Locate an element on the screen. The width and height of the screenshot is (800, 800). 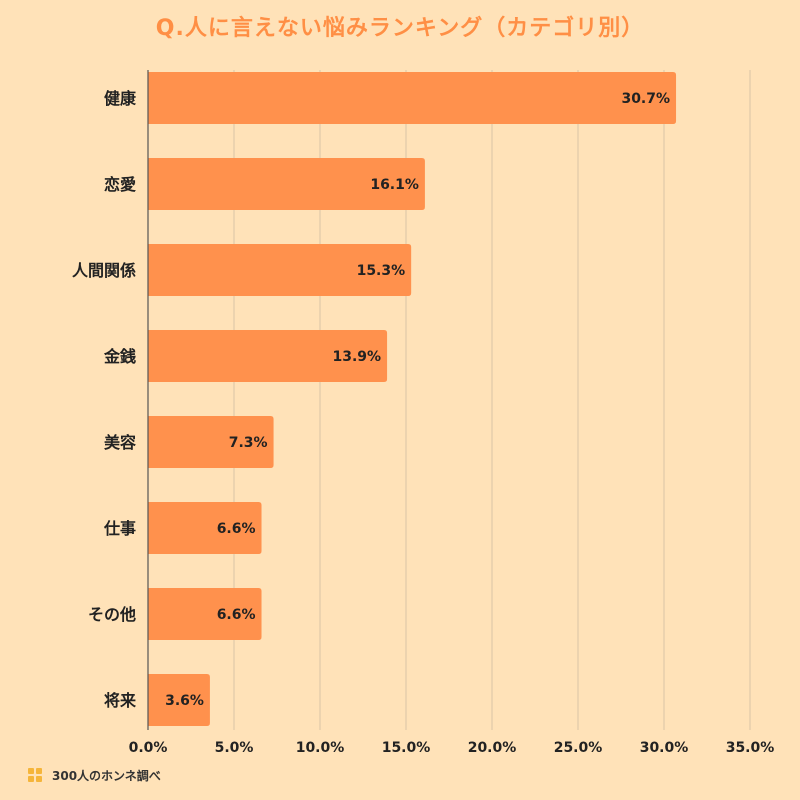
x-tick-label: 20.0% is located at coordinates (492, 748).